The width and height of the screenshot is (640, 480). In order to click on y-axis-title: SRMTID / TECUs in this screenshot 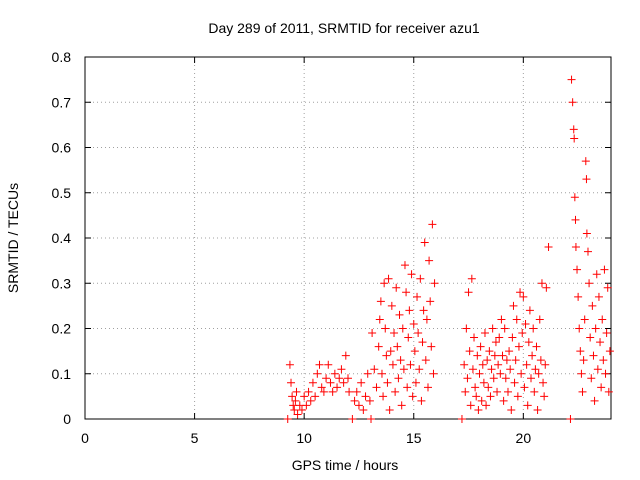, I will do `click(13, 238)`.